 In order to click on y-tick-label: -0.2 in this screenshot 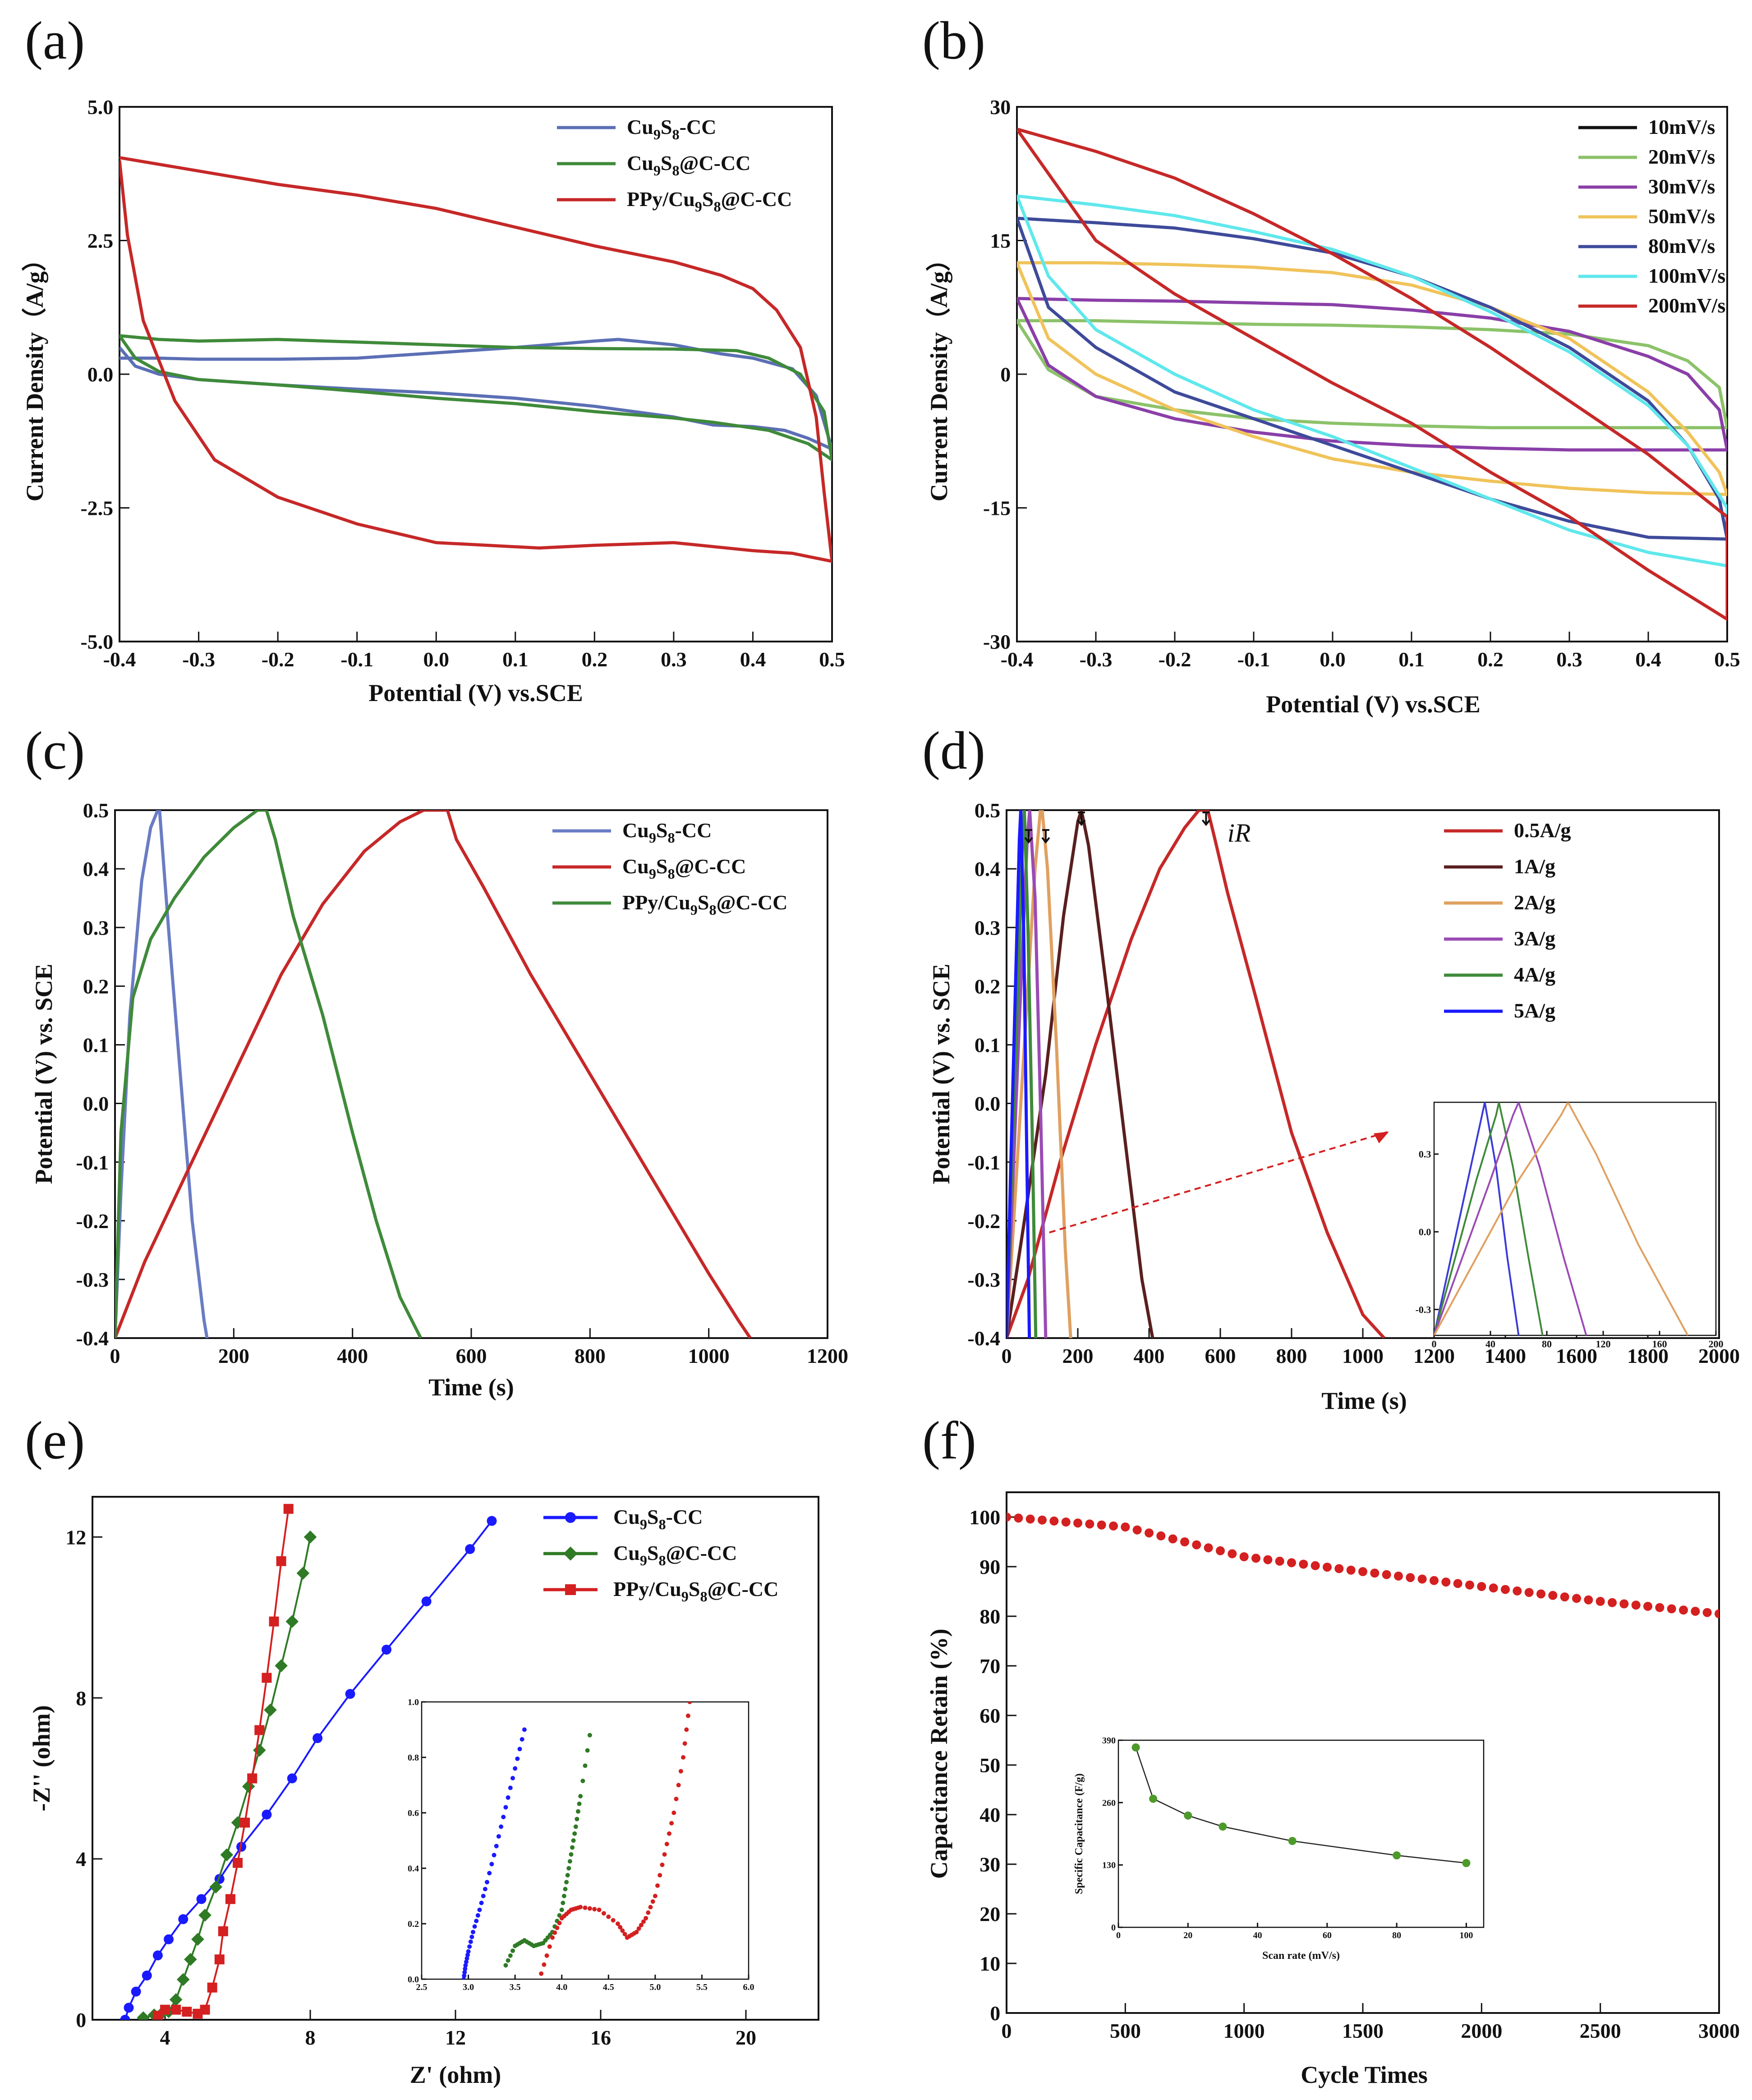, I will do `click(92, 1221)`.